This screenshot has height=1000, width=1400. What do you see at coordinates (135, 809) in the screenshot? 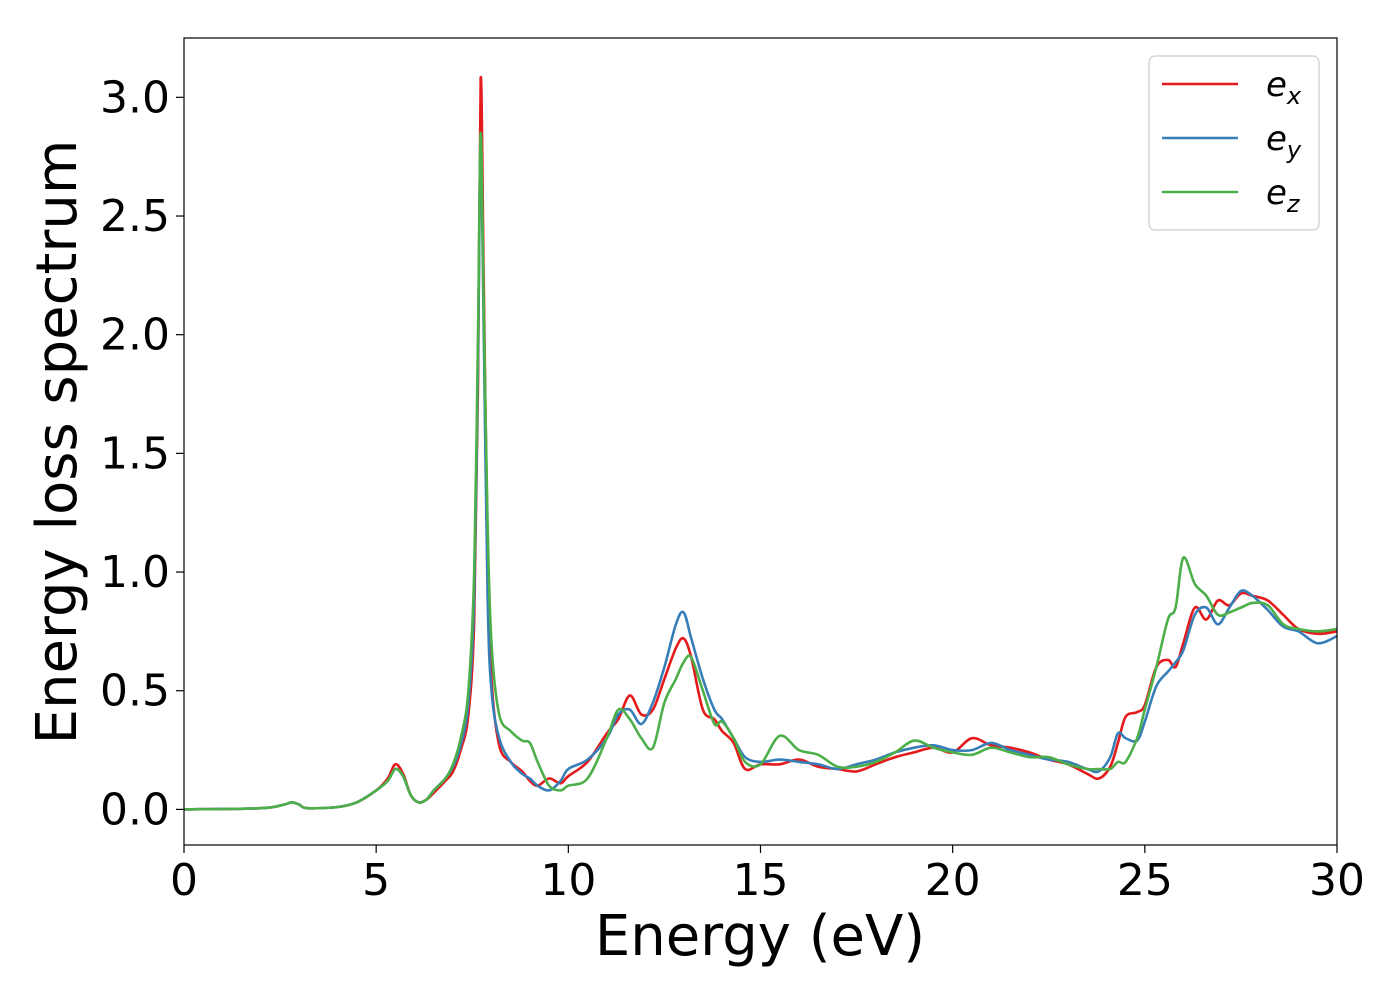
I see `y-tick-label: 0.0` at bounding box center [135, 809].